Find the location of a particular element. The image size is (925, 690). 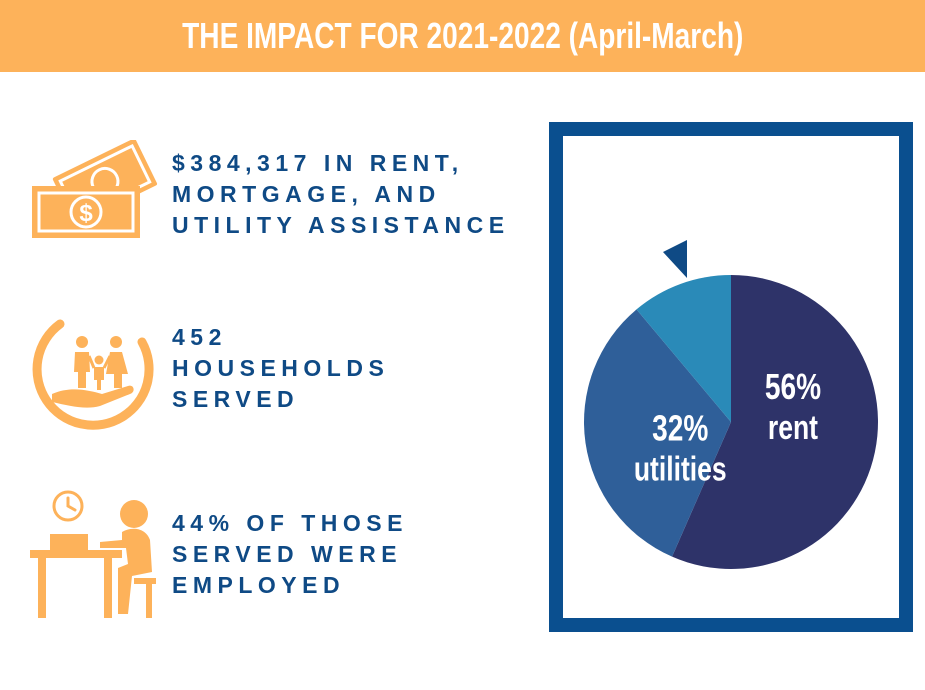

pie-label-name-1: rent is located at coordinates (793, 428).